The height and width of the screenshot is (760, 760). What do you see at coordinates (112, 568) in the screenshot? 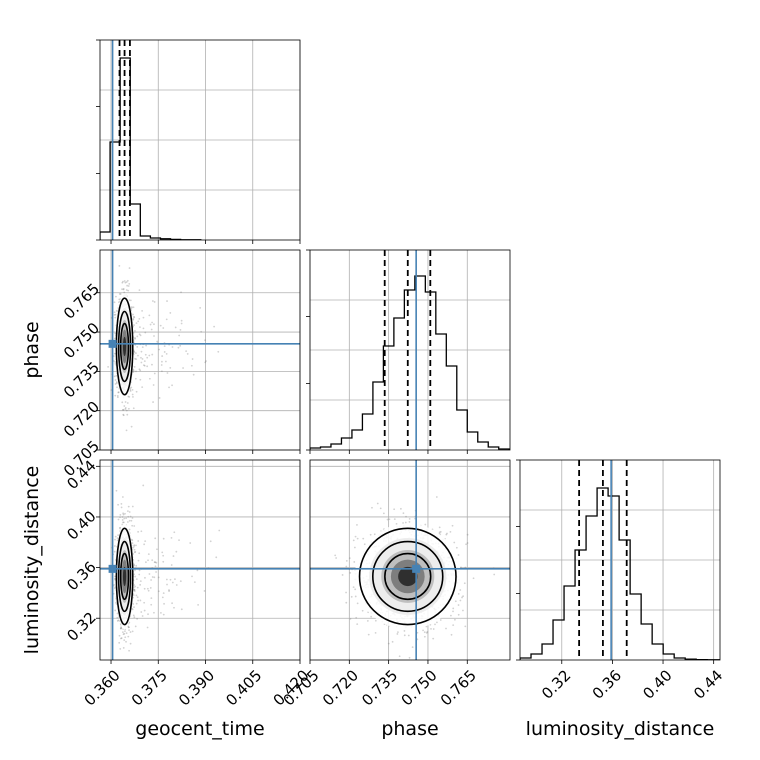
I see `truth-marker` at bounding box center [112, 568].